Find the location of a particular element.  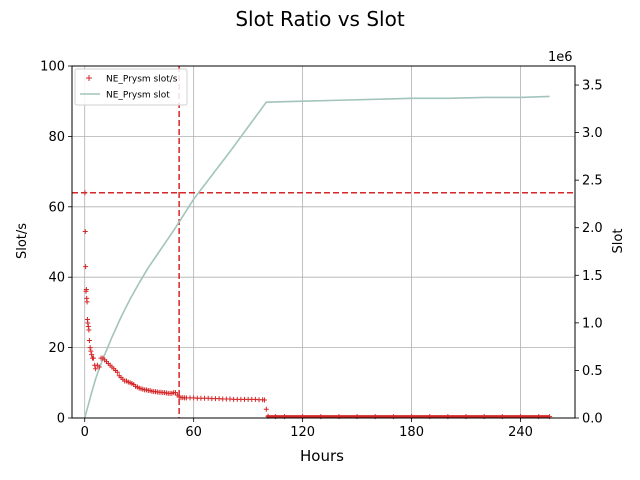

x-tick-label: 240 is located at coordinates (520, 432).